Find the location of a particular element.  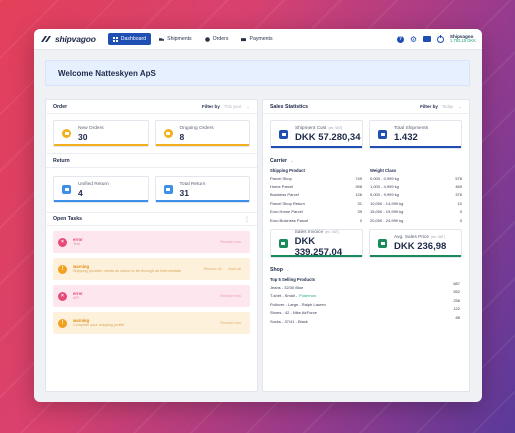

row-label: Business Parcel is located at coordinates (284, 195).